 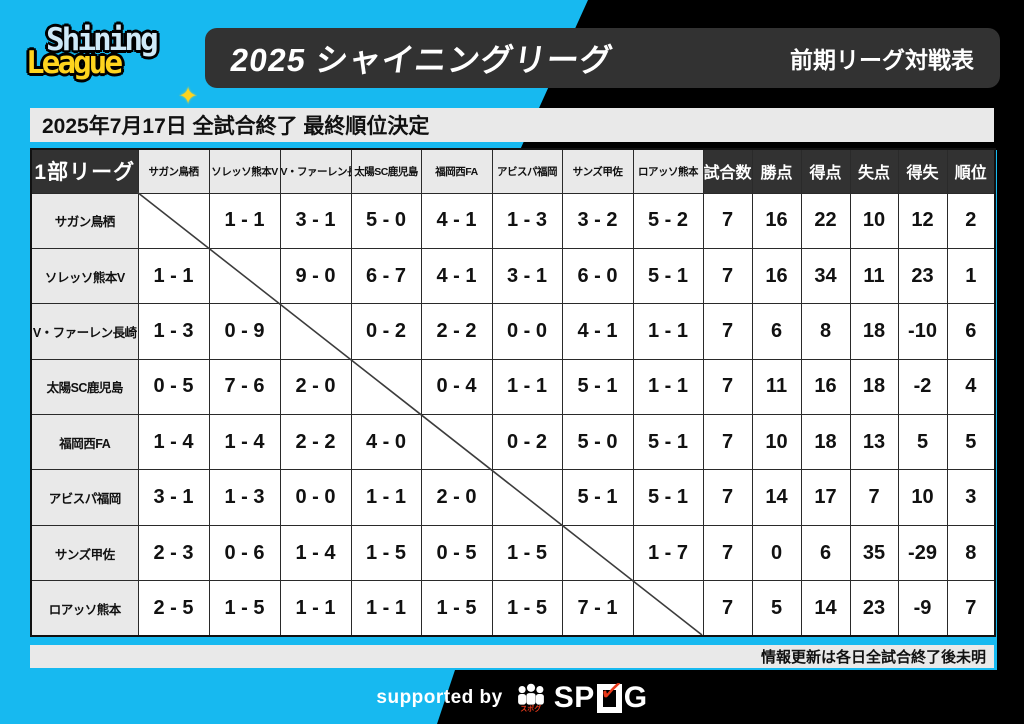 What do you see at coordinates (84, 497) in the screenshot?
I see `team-row-label: アビスパ福岡` at bounding box center [84, 497].